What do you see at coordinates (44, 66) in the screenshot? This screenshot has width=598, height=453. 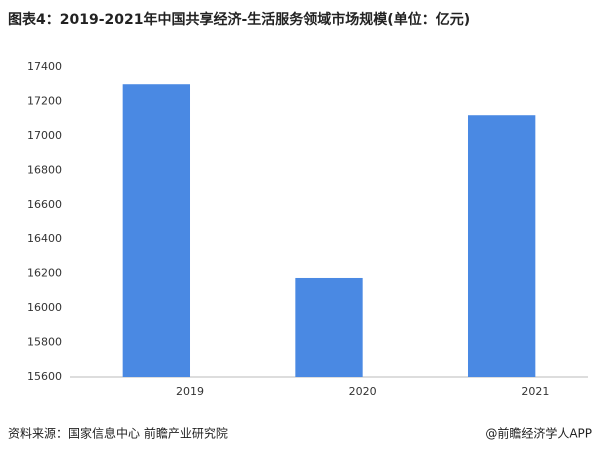 I see `y-tick-label: 17400` at bounding box center [44, 66].